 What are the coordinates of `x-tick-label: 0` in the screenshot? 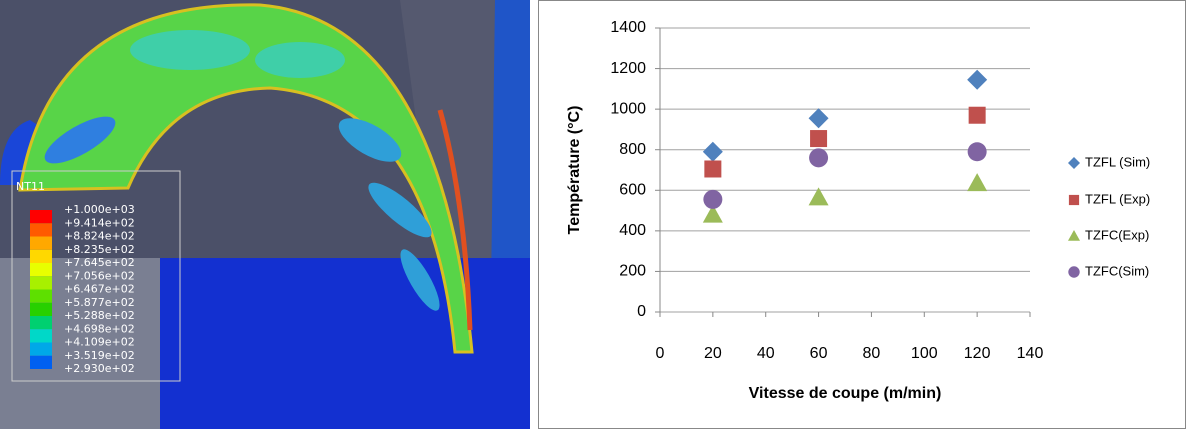 It's located at (660, 353).